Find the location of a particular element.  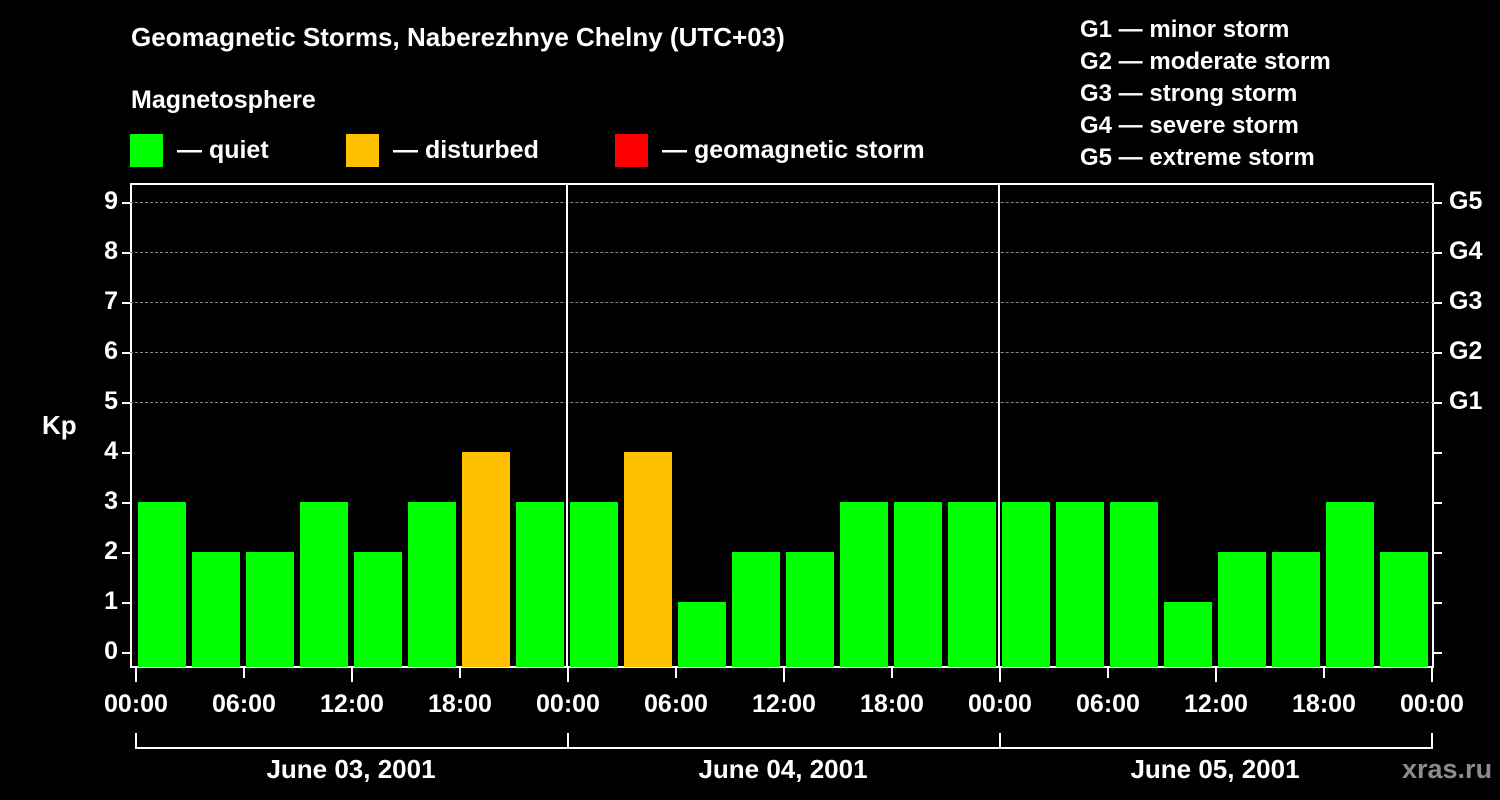

g-scale-label: G3 is located at coordinates (1466, 301).